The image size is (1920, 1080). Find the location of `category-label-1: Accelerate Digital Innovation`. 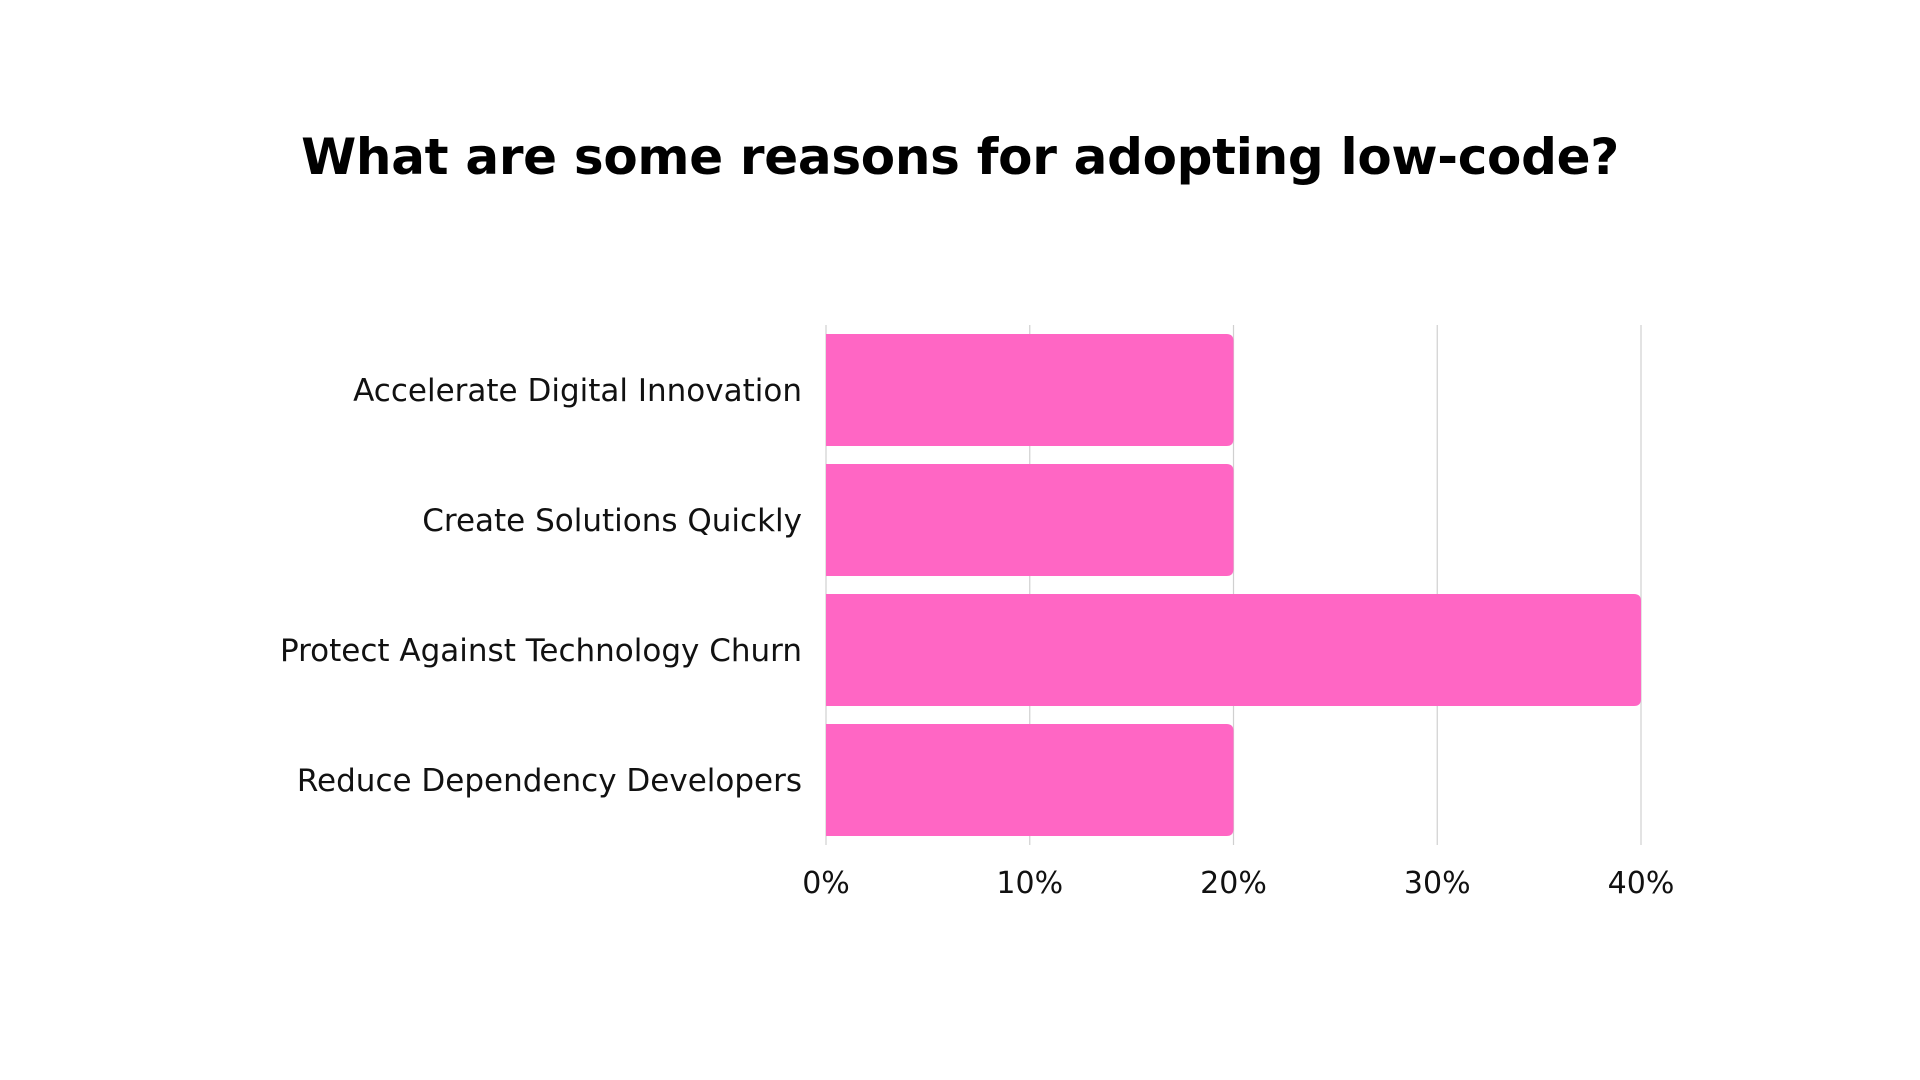

category-label-1: Accelerate Digital Innovation is located at coordinates (577, 391).